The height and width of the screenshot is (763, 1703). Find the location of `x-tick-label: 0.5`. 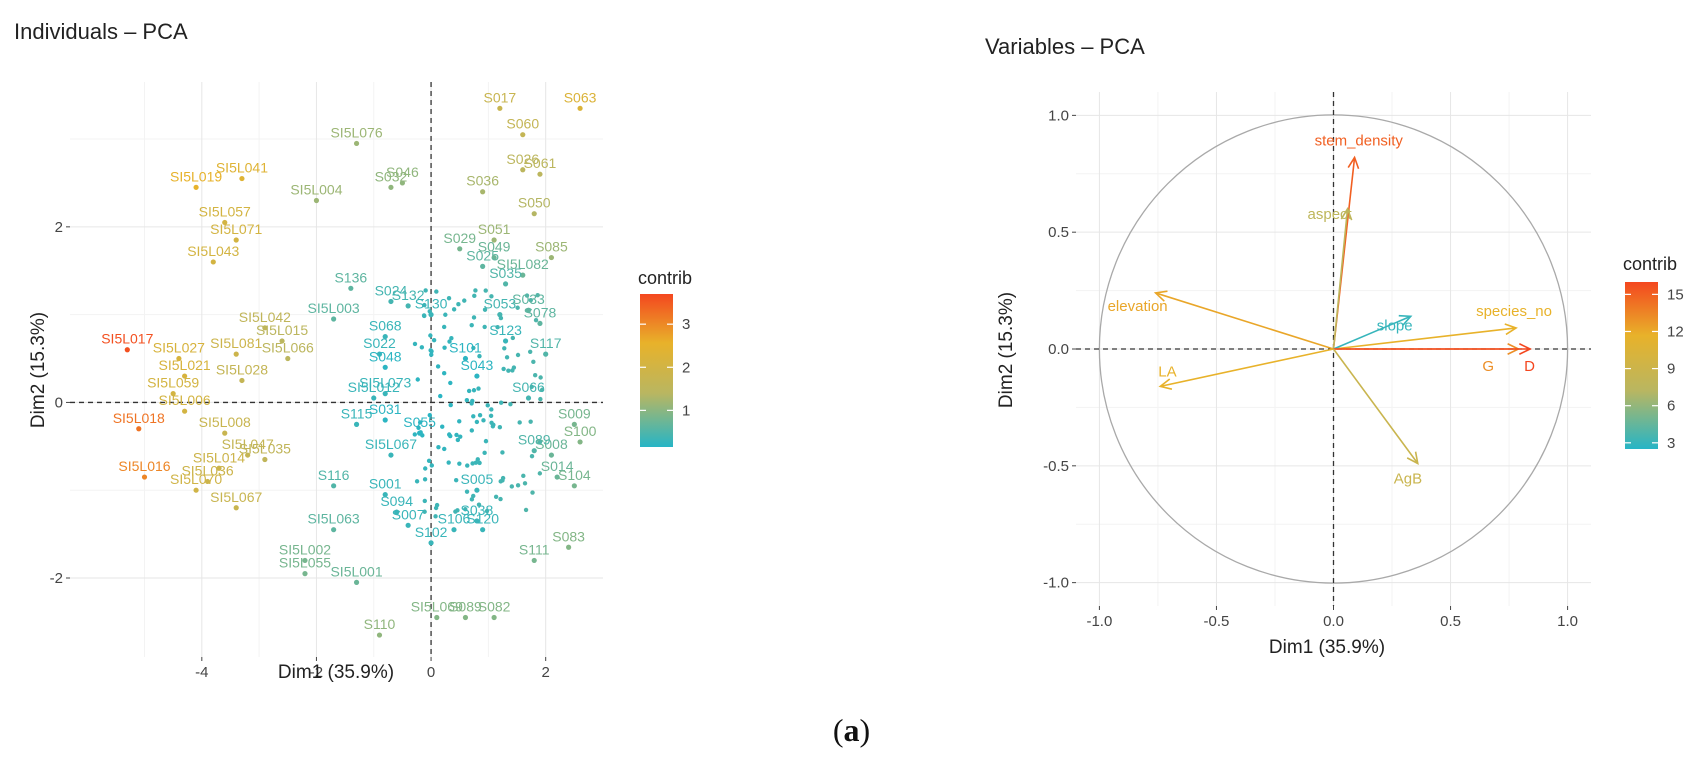

x-tick-label: 0.5 is located at coordinates (1450, 621).